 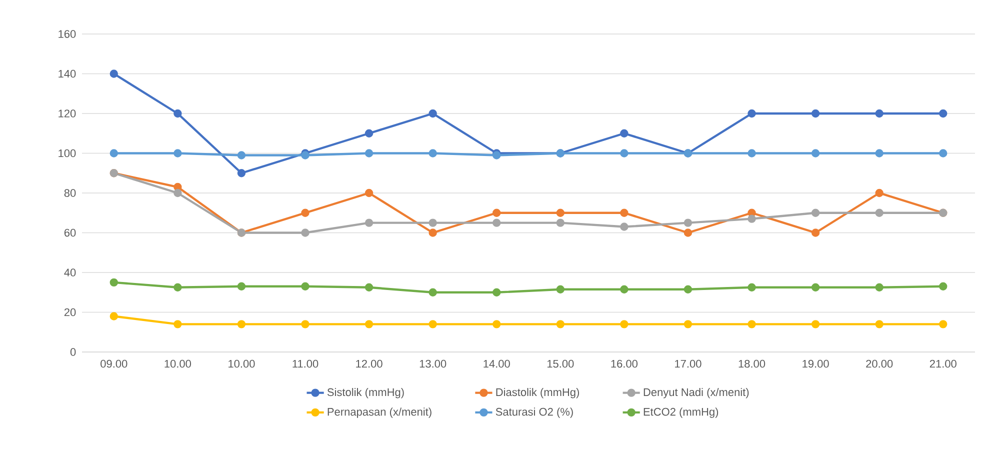 I want to click on y-tick-label: 140, so click(x=67, y=74).